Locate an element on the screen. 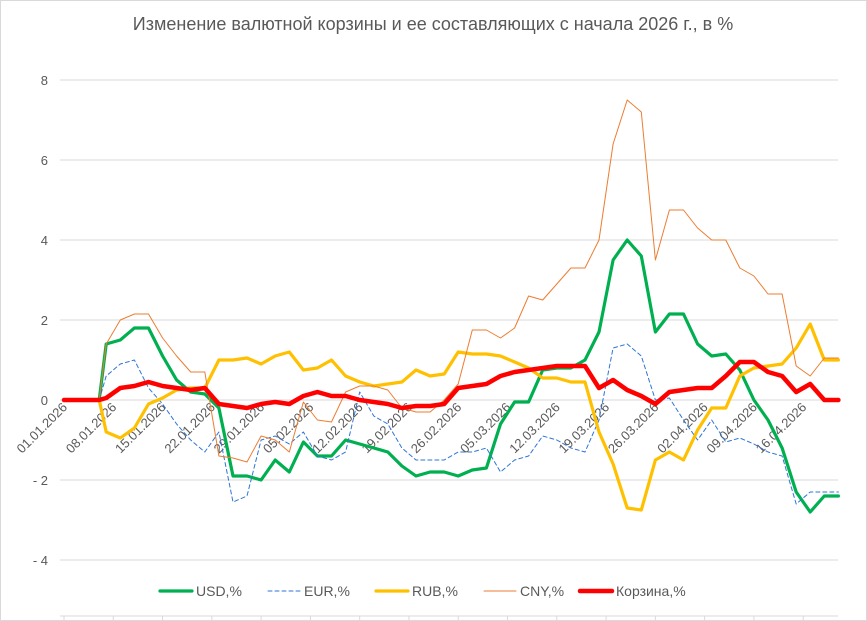 The width and height of the screenshot is (867, 621). legend-label: CNY,% is located at coordinates (542, 591).